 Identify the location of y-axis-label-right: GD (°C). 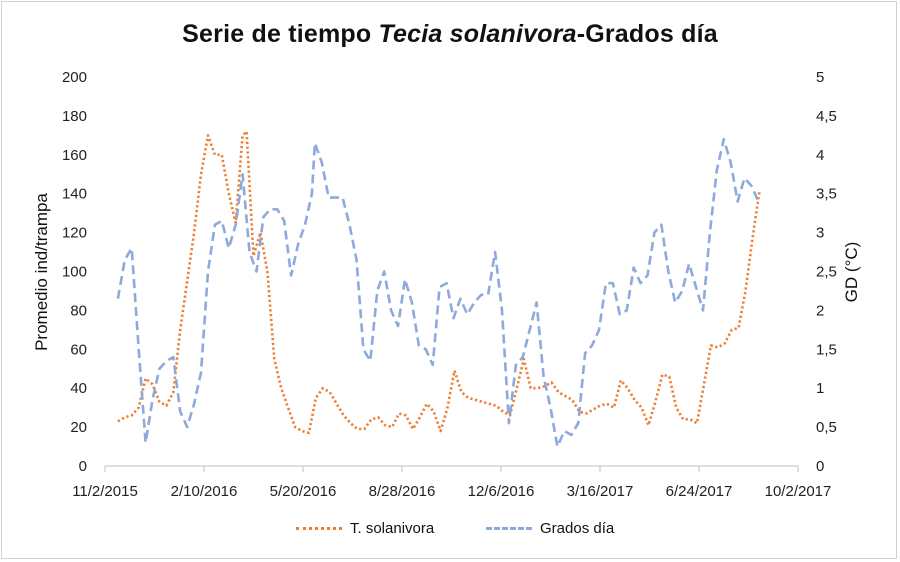
(851, 272).